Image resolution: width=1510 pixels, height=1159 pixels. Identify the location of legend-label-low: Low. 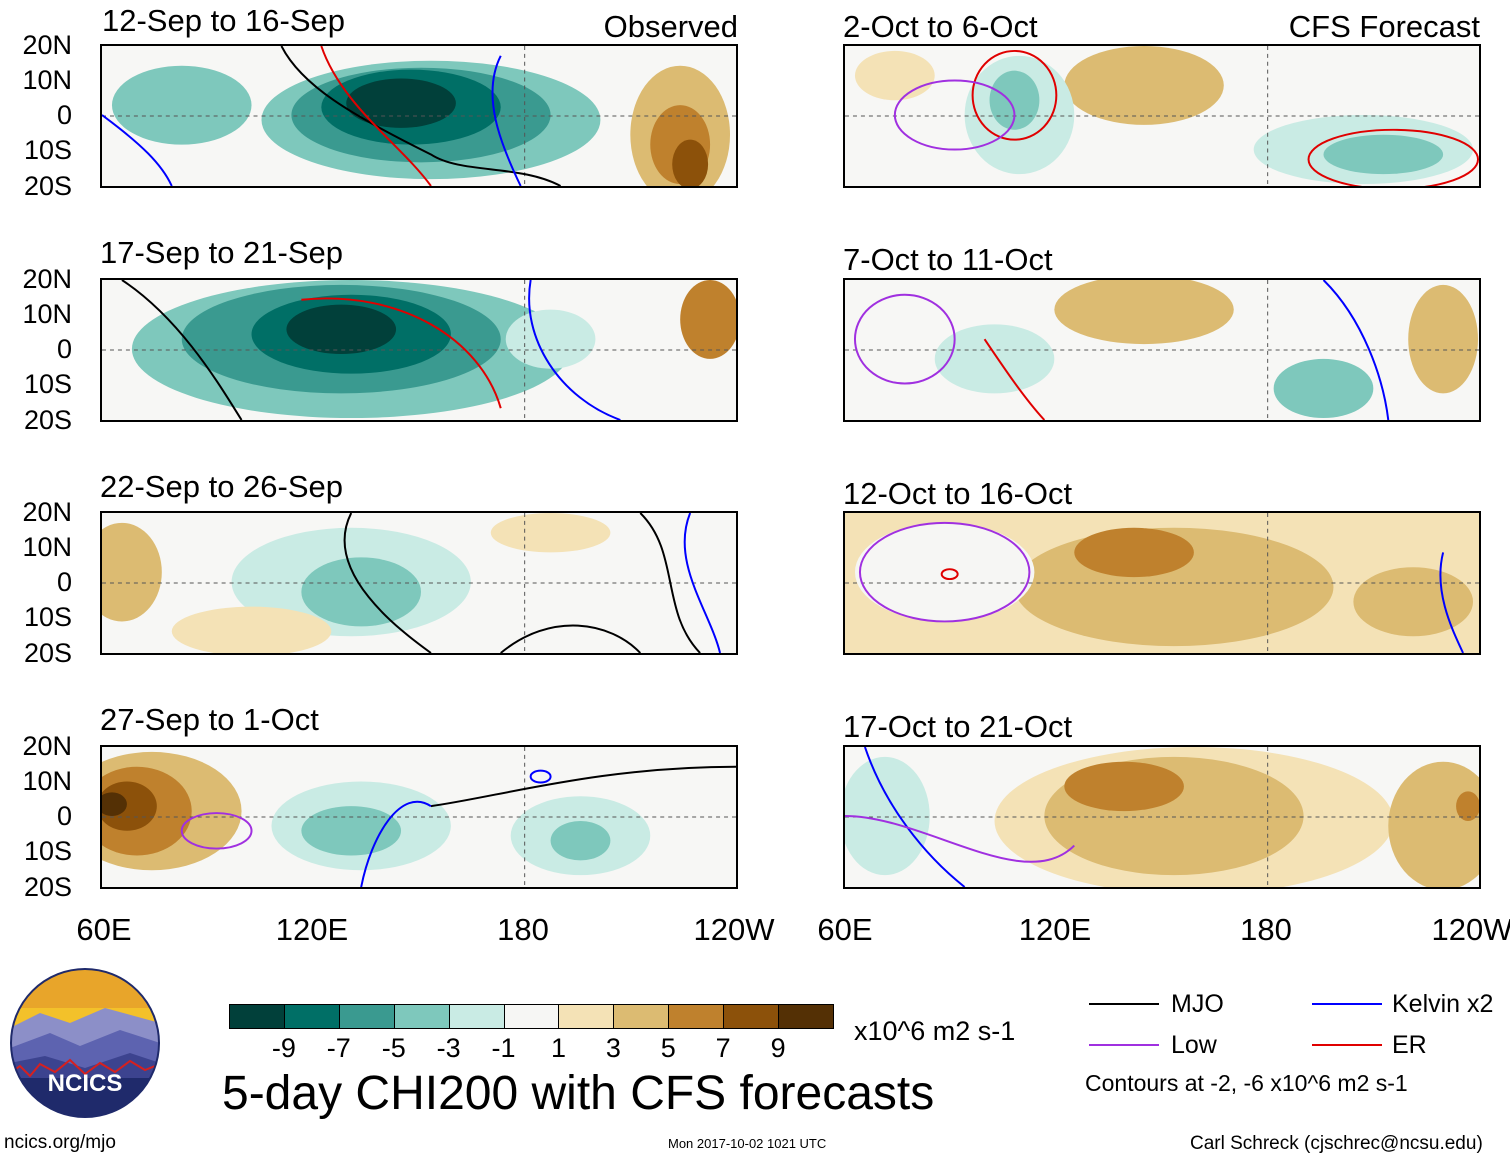
(1194, 1045).